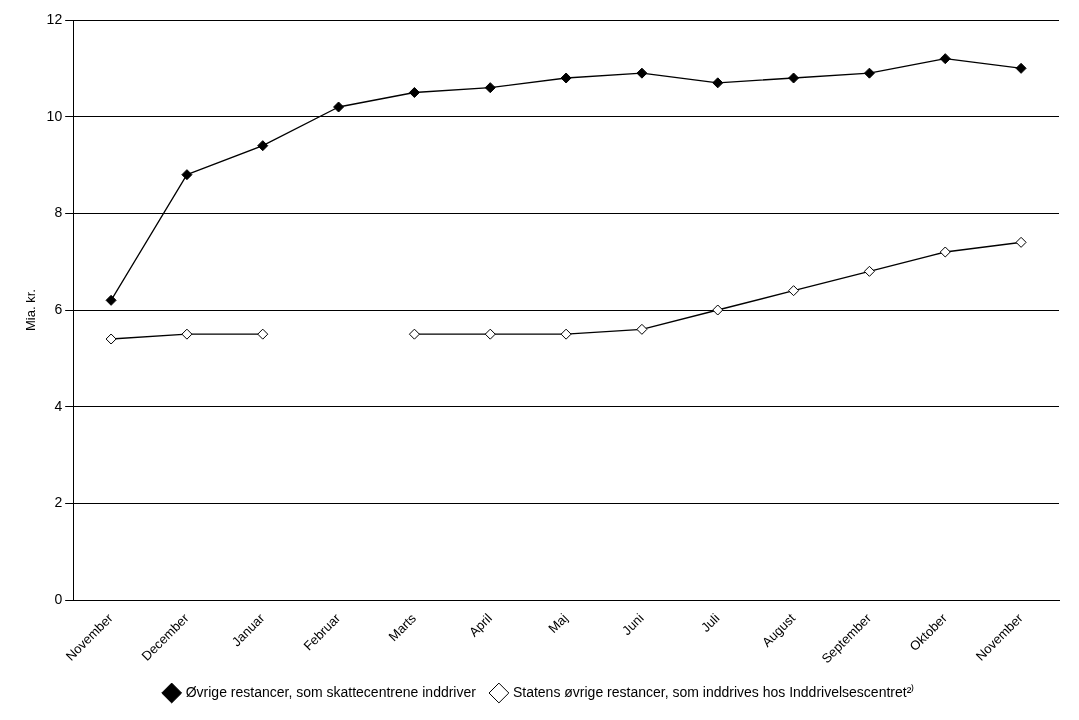 This screenshot has width=1079, height=720. Describe the element at coordinates (31, 310) in the screenshot. I see `y-axis-title: Mia. kr.` at that location.